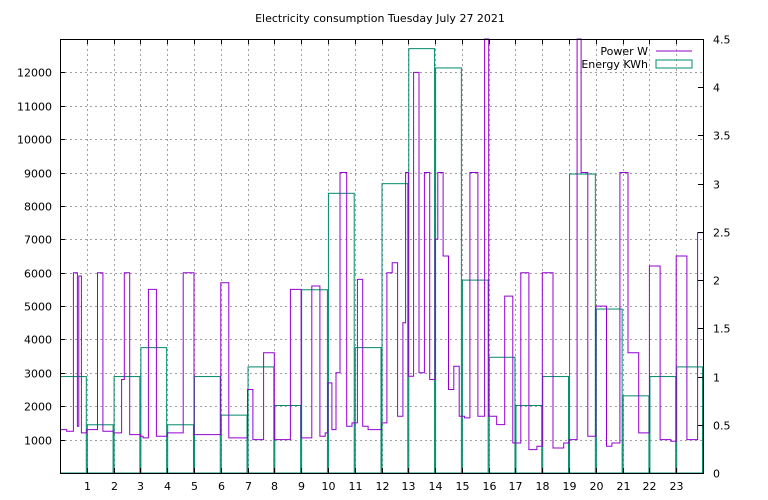 This screenshot has width=768, height=500. What do you see at coordinates (301, 486) in the screenshot?
I see `x-tick-label: 9` at bounding box center [301, 486].